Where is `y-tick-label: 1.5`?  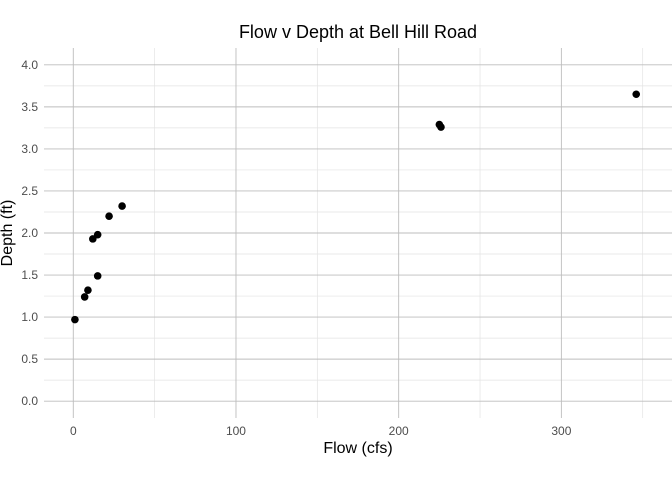
y-tick-label: 1.5 is located at coordinates (29, 275).